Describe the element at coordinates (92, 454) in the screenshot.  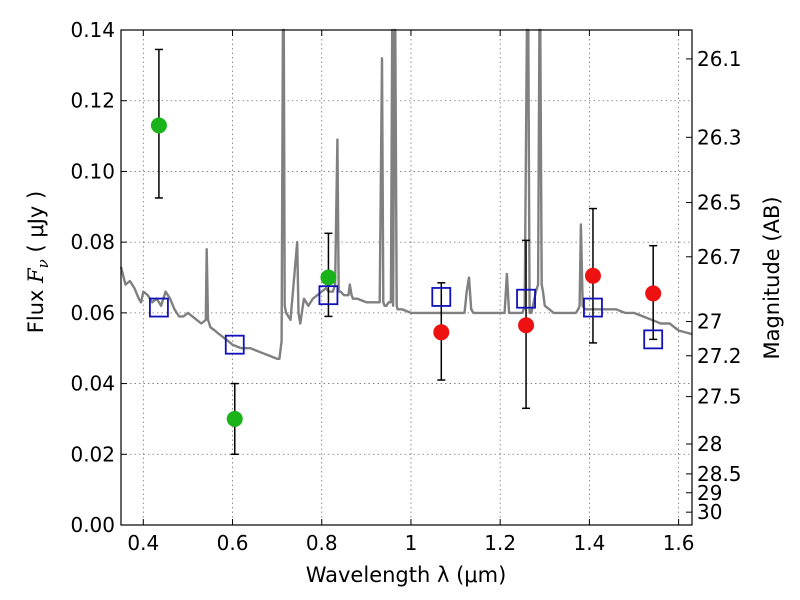
I see `y-tick-label: 0.02` at that location.